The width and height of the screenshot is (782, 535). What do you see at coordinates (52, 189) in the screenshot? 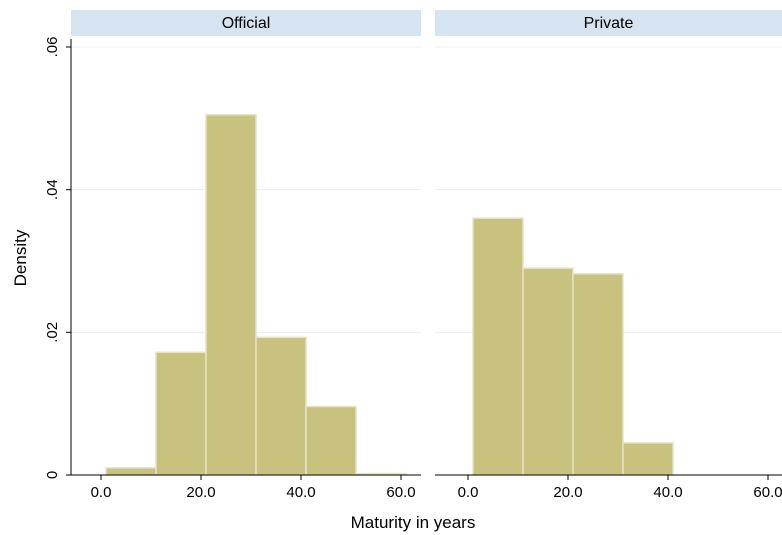
I see `y-tick-label: .04` at bounding box center [52, 189].